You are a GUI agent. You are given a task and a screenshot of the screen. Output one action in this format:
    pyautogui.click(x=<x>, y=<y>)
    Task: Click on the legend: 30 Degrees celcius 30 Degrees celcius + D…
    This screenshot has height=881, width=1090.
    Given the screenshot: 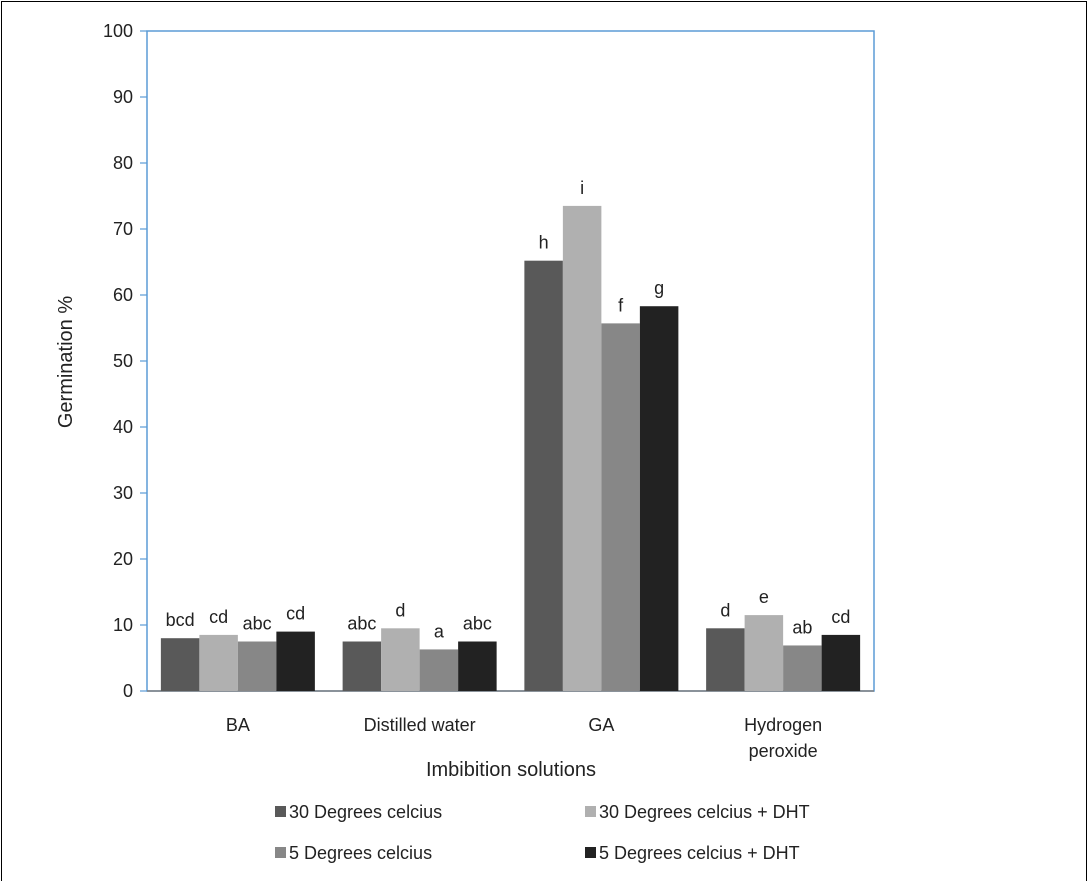 What is the action you would take?
    pyautogui.click(x=542, y=832)
    